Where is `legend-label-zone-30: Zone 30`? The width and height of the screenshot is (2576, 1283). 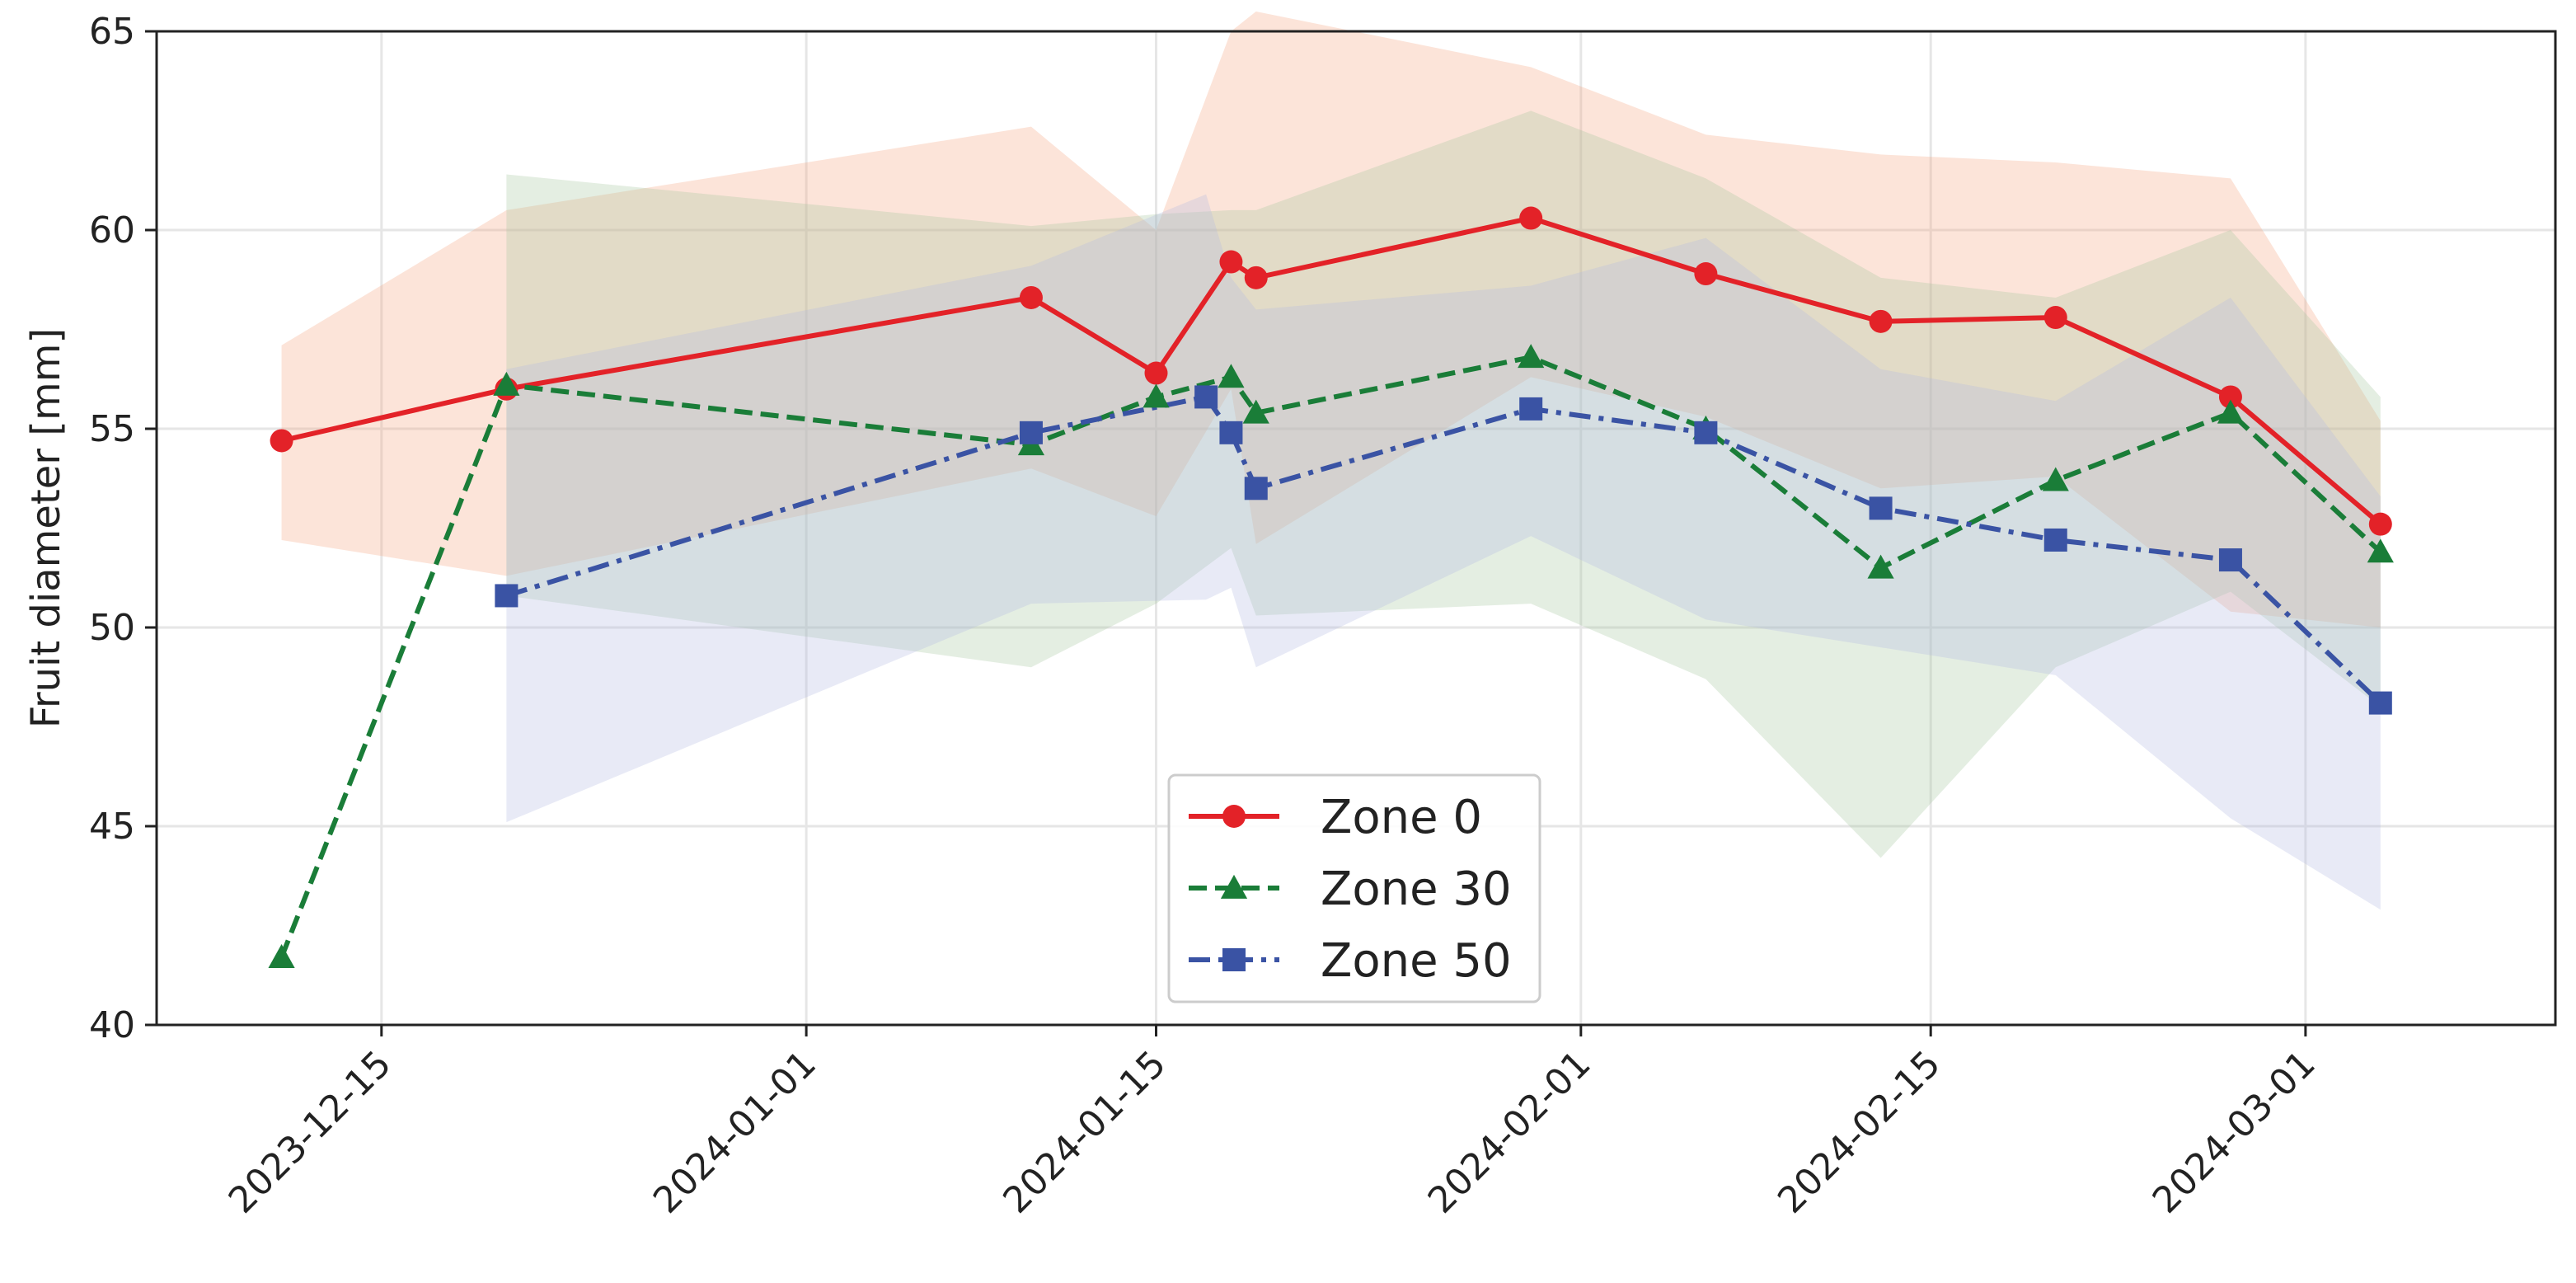
legend-label-zone-30: Zone 30 is located at coordinates (1417, 889).